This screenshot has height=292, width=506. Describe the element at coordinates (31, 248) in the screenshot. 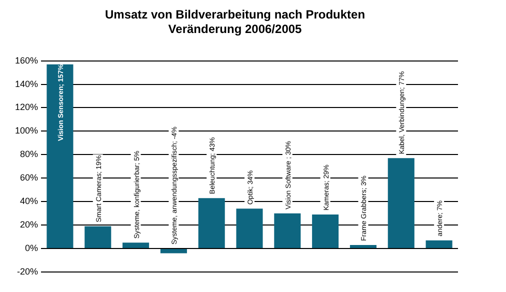

I see `y-tick-label: 0%` at that location.